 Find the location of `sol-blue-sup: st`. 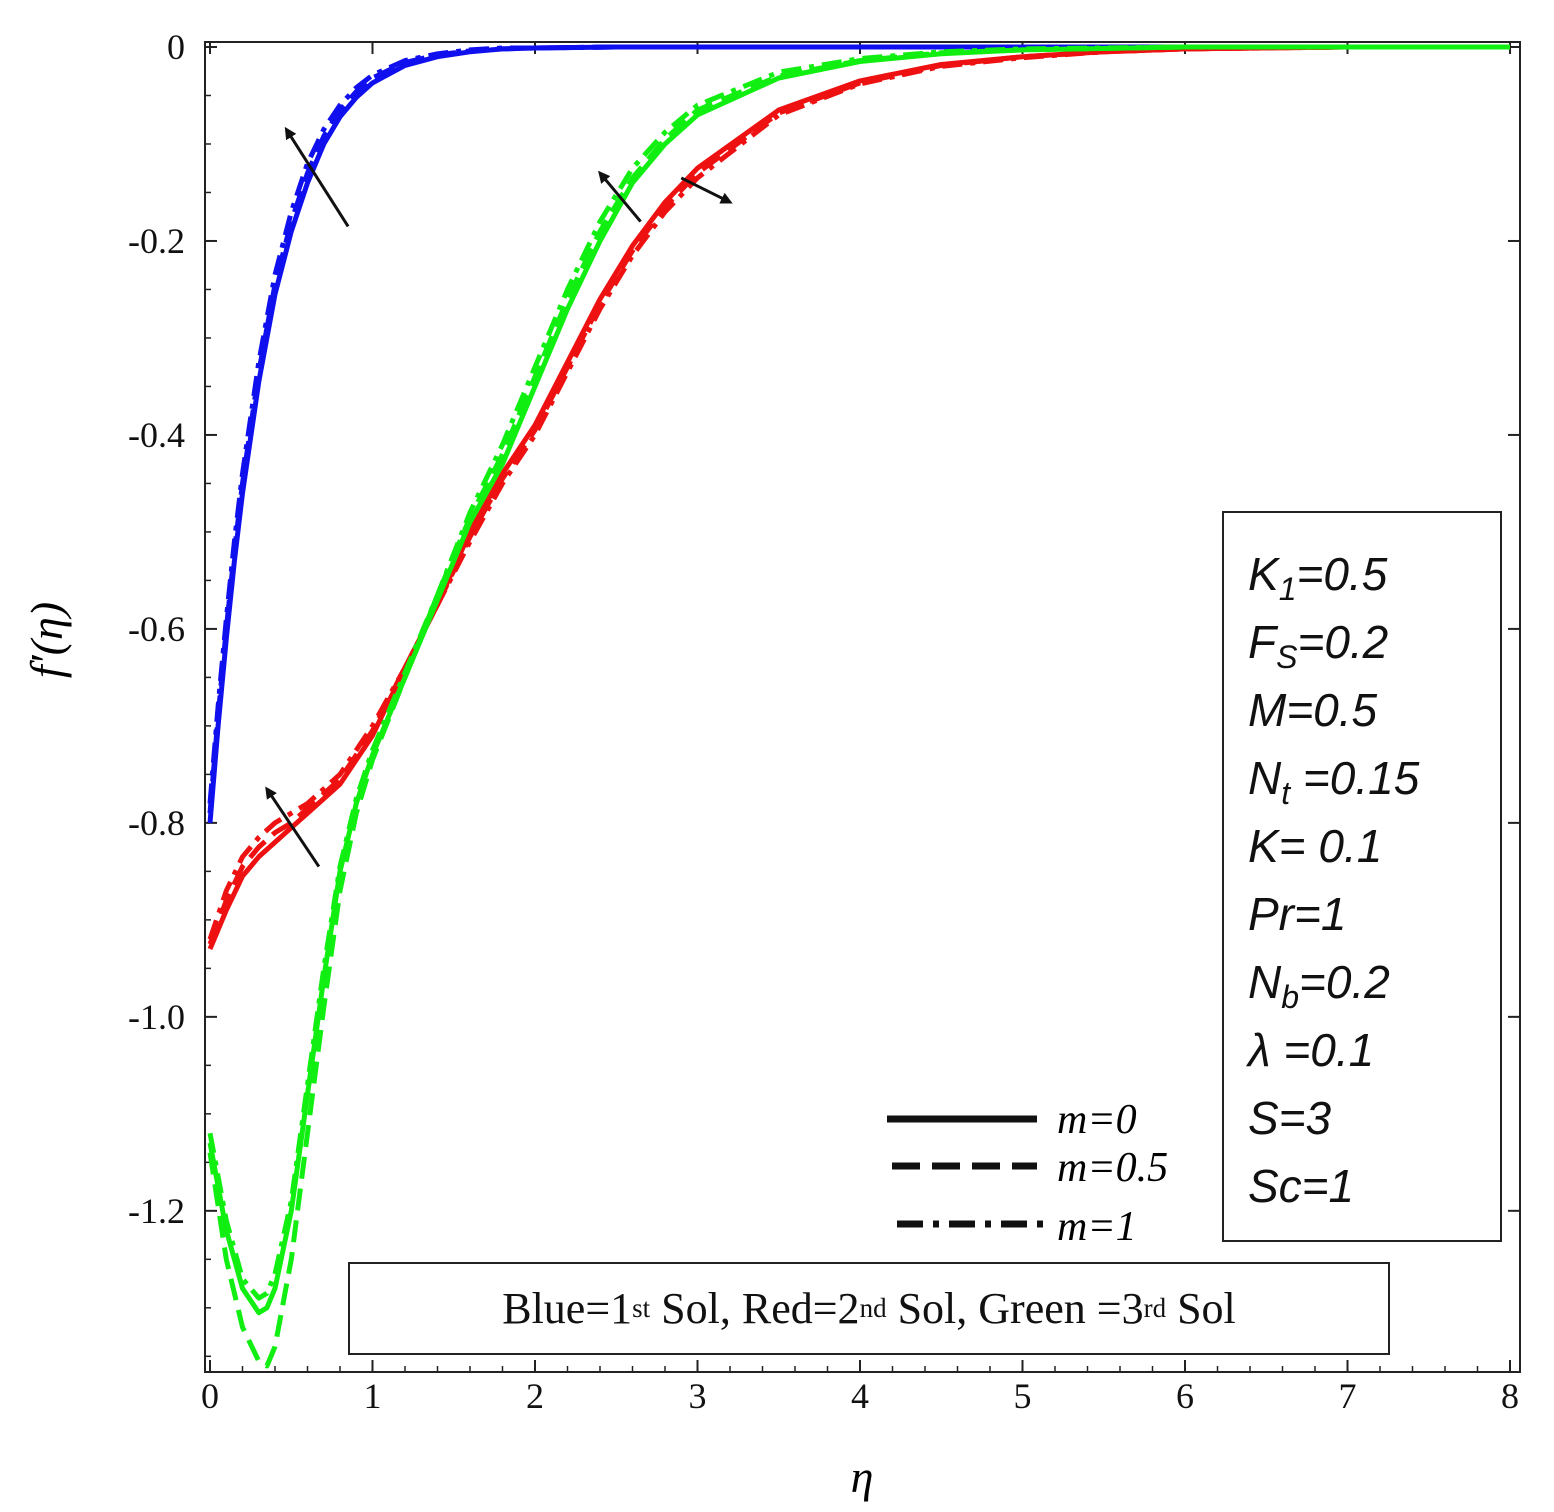

sol-blue-sup: st is located at coordinates (641, 1308).